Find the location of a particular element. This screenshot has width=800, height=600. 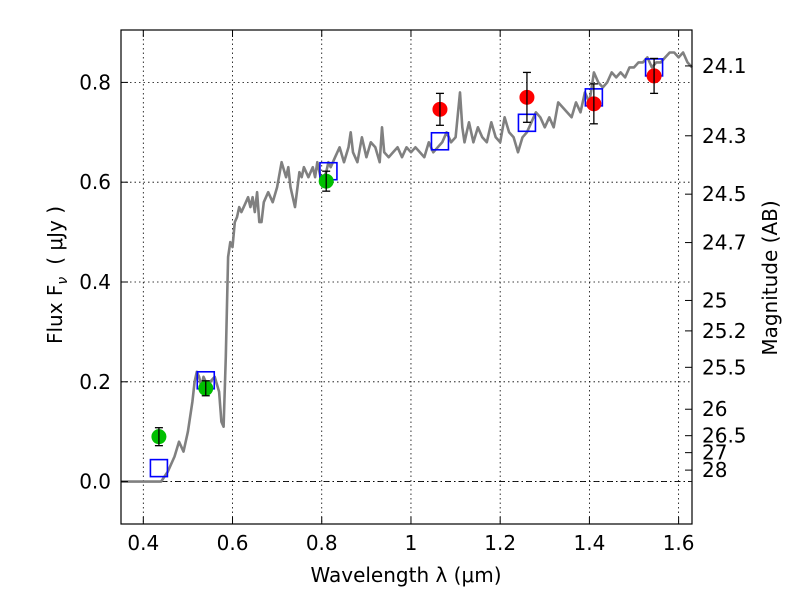

x-axis-label: Wavelength λ (μm) is located at coordinates (405, 575).